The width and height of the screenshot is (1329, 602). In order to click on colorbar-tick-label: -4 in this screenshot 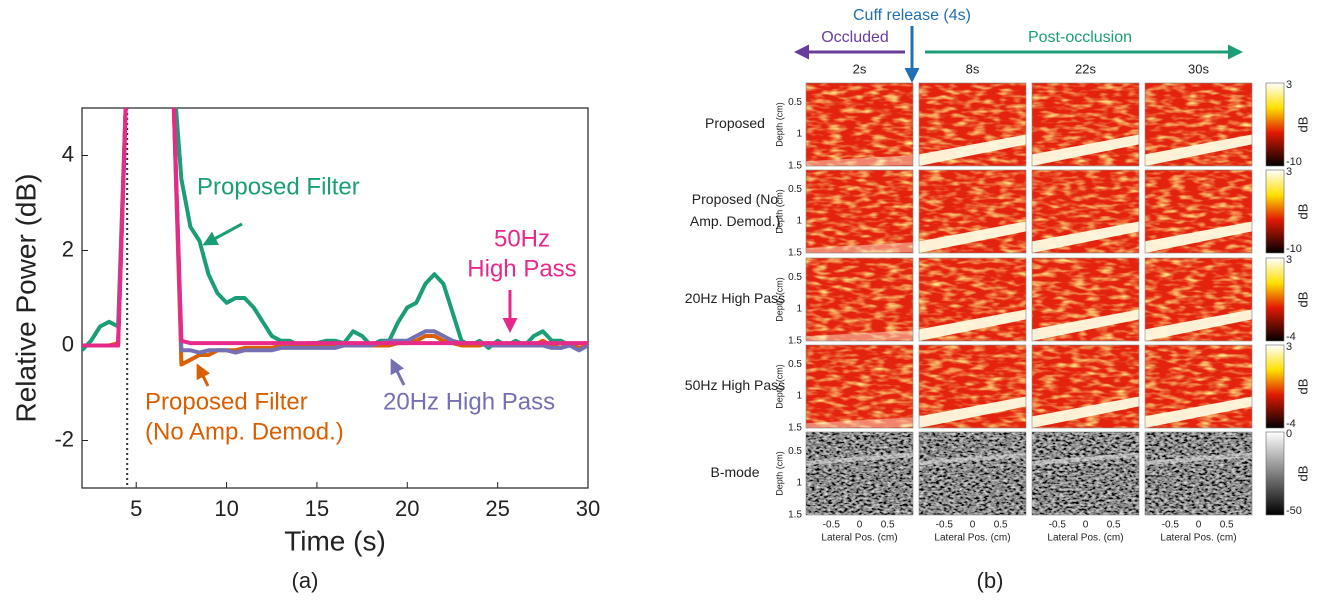, I will do `click(1291, 337)`.